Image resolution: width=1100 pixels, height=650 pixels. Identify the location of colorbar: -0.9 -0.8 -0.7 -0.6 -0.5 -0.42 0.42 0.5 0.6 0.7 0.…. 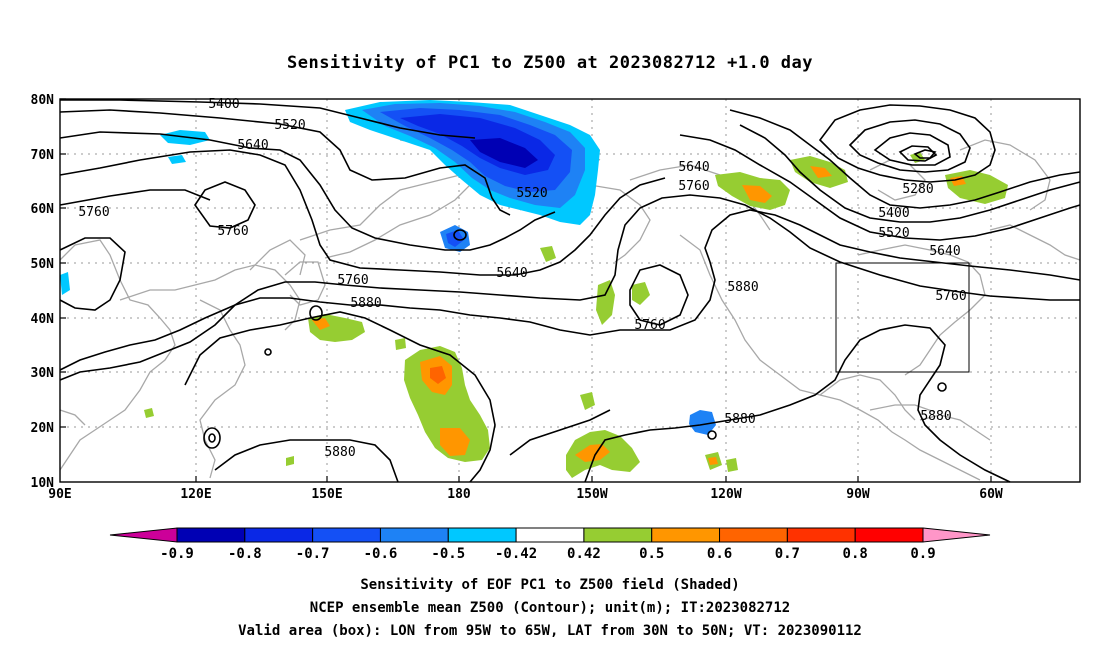
(550, 544).